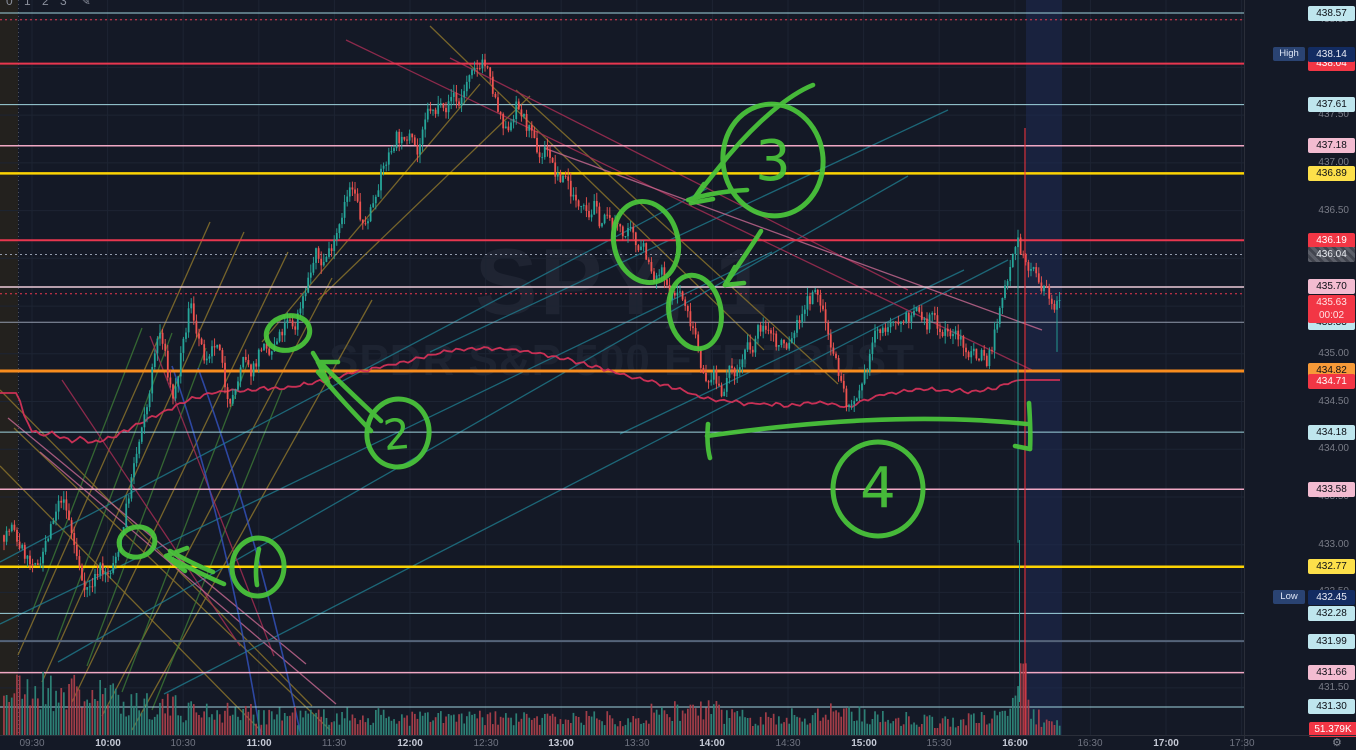 Image resolution: width=1356 pixels, height=750 pixels. Describe the element at coordinates (1331, 145) in the screenshot. I see `price-level-label: 437.18` at that location.